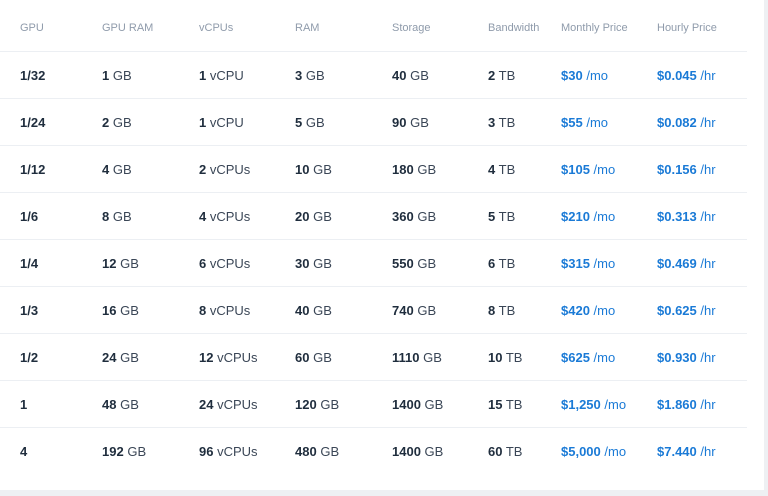  Describe the element at coordinates (524, 122) in the screenshot. I see `bandwidth-cell: 3 TB` at that location.